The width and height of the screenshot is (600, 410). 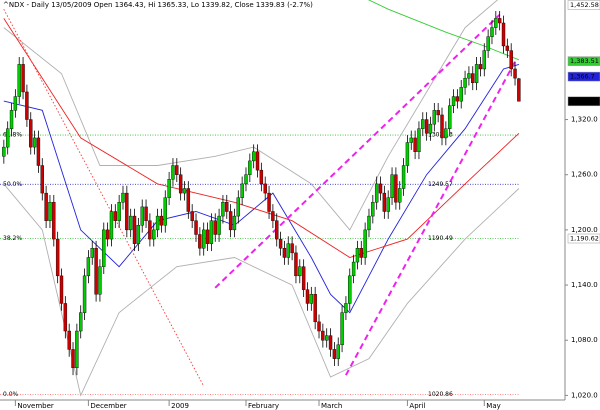 I want to click on fib-label: 61.8%, so click(x=12, y=135).